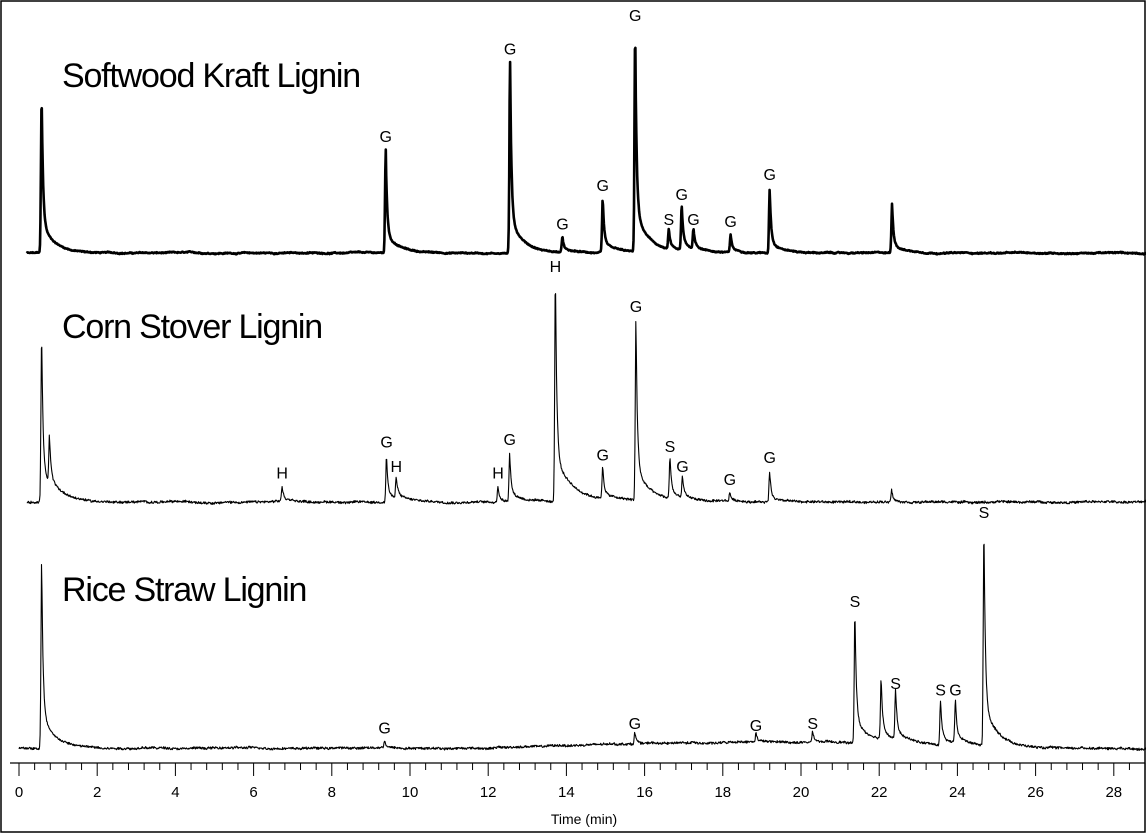 The height and width of the screenshot is (833, 1146). What do you see at coordinates (211, 76) in the screenshot?
I see `title-softwood-kraft-lignin: Softwood Kraft Lignin` at bounding box center [211, 76].